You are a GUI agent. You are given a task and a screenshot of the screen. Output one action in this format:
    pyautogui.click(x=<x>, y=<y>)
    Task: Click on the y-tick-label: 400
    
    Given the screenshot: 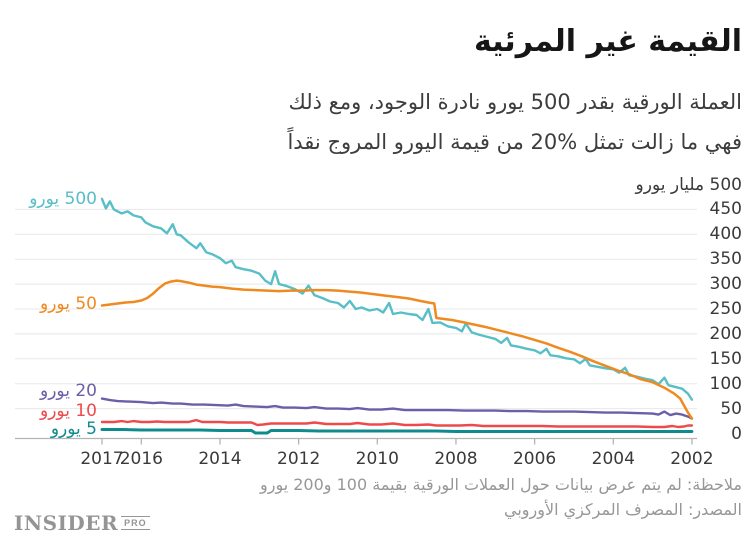 What is the action you would take?
    pyautogui.click(x=725, y=234)
    